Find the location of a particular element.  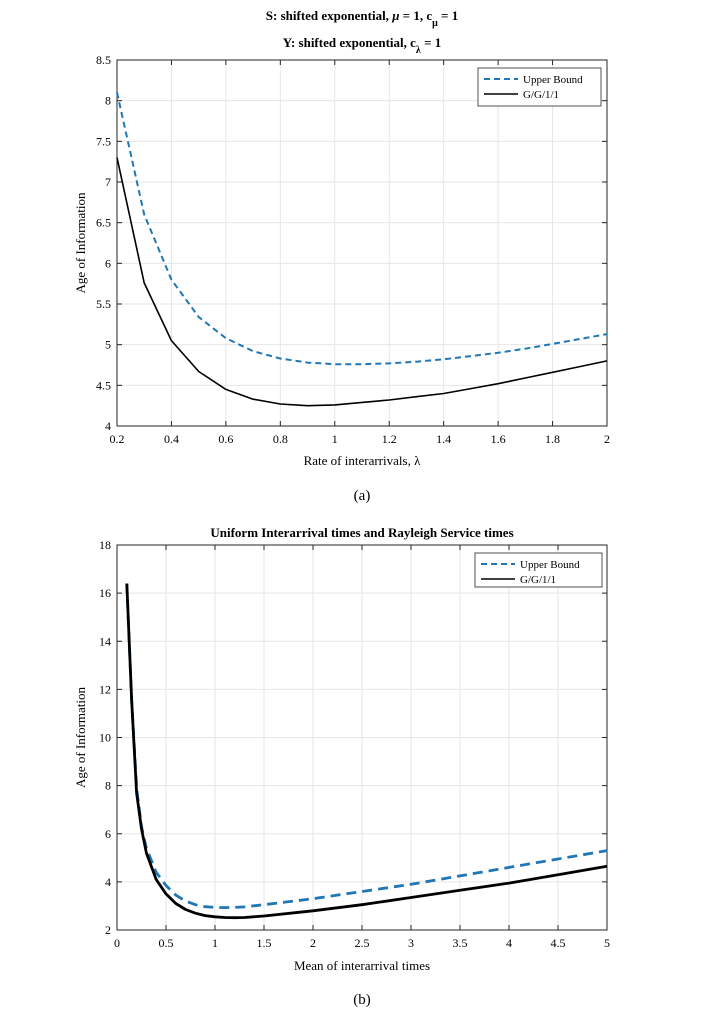

chart-a-y-tick-label: 4.5 is located at coordinates (103, 385).